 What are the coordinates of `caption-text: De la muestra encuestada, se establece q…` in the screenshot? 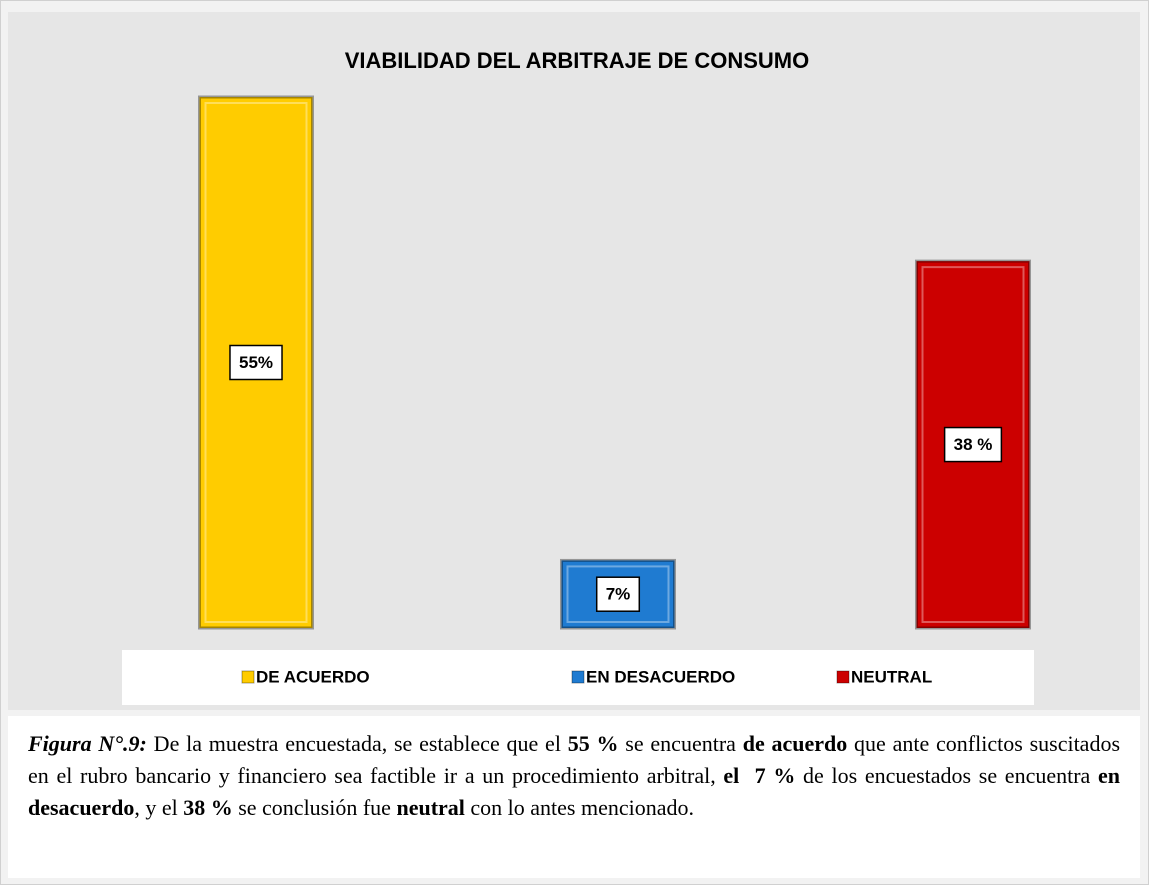 It's located at (357, 743).